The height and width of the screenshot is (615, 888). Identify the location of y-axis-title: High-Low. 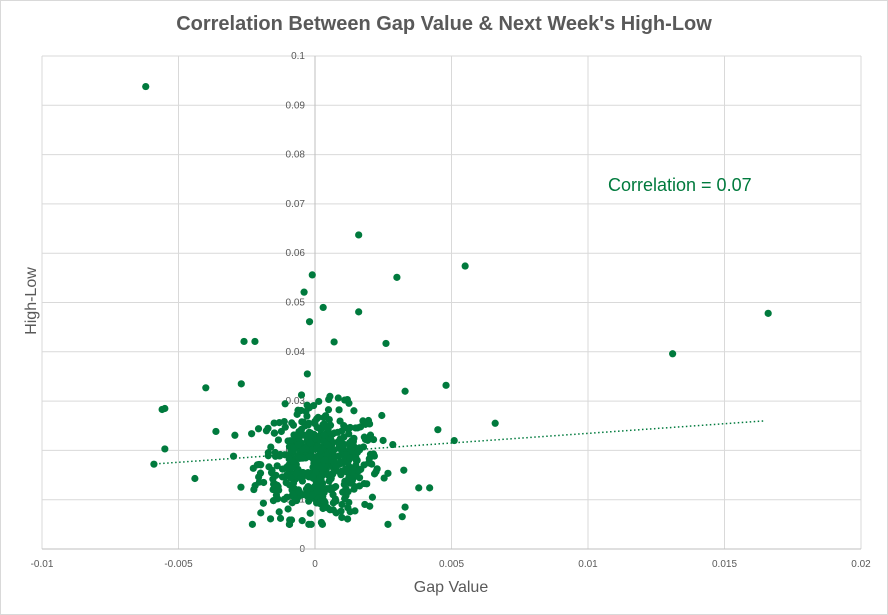
(31, 301).